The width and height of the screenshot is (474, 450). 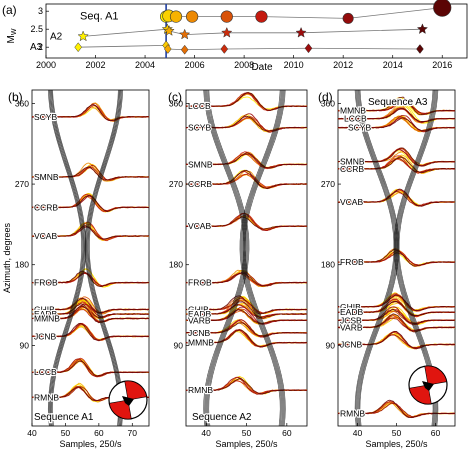 What do you see at coordinates (442, 65) in the screenshot?
I see `x-tick-label: 2016` at bounding box center [442, 65].